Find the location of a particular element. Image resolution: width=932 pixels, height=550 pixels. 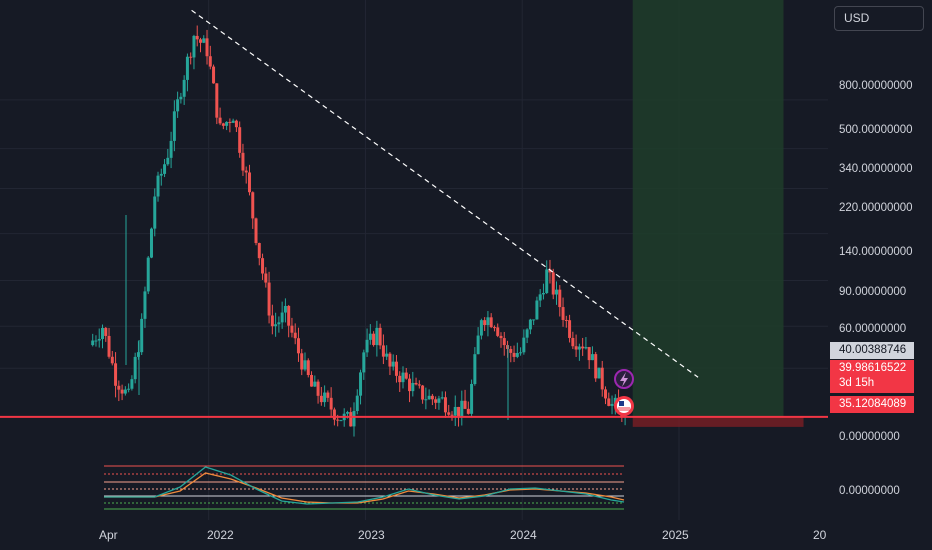

time-axis-label: 2022 is located at coordinates (220, 535).